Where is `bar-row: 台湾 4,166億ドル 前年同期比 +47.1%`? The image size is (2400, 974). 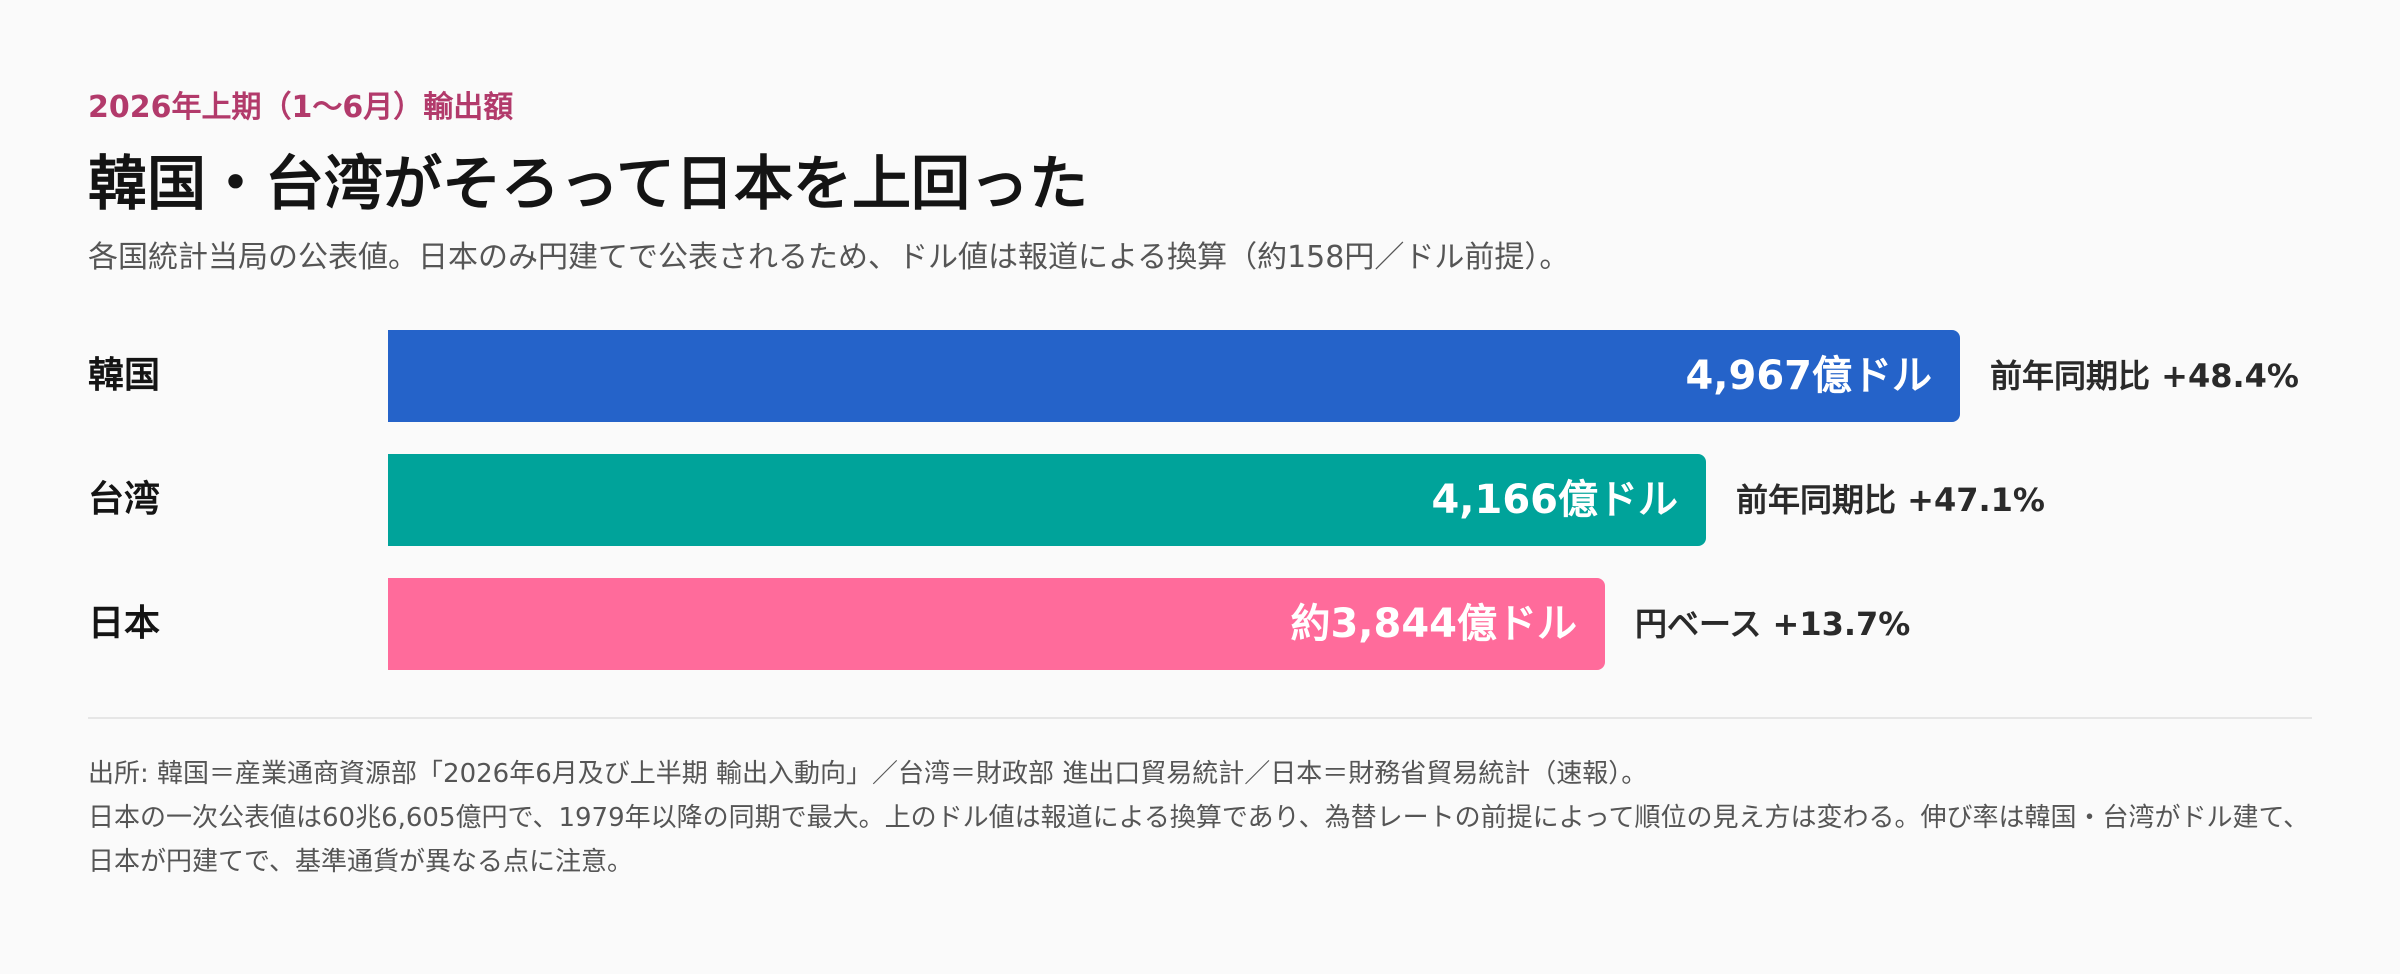 bar-row: 台湾 4,166億ドル 前年同期比 +47.1% is located at coordinates (1200, 500).